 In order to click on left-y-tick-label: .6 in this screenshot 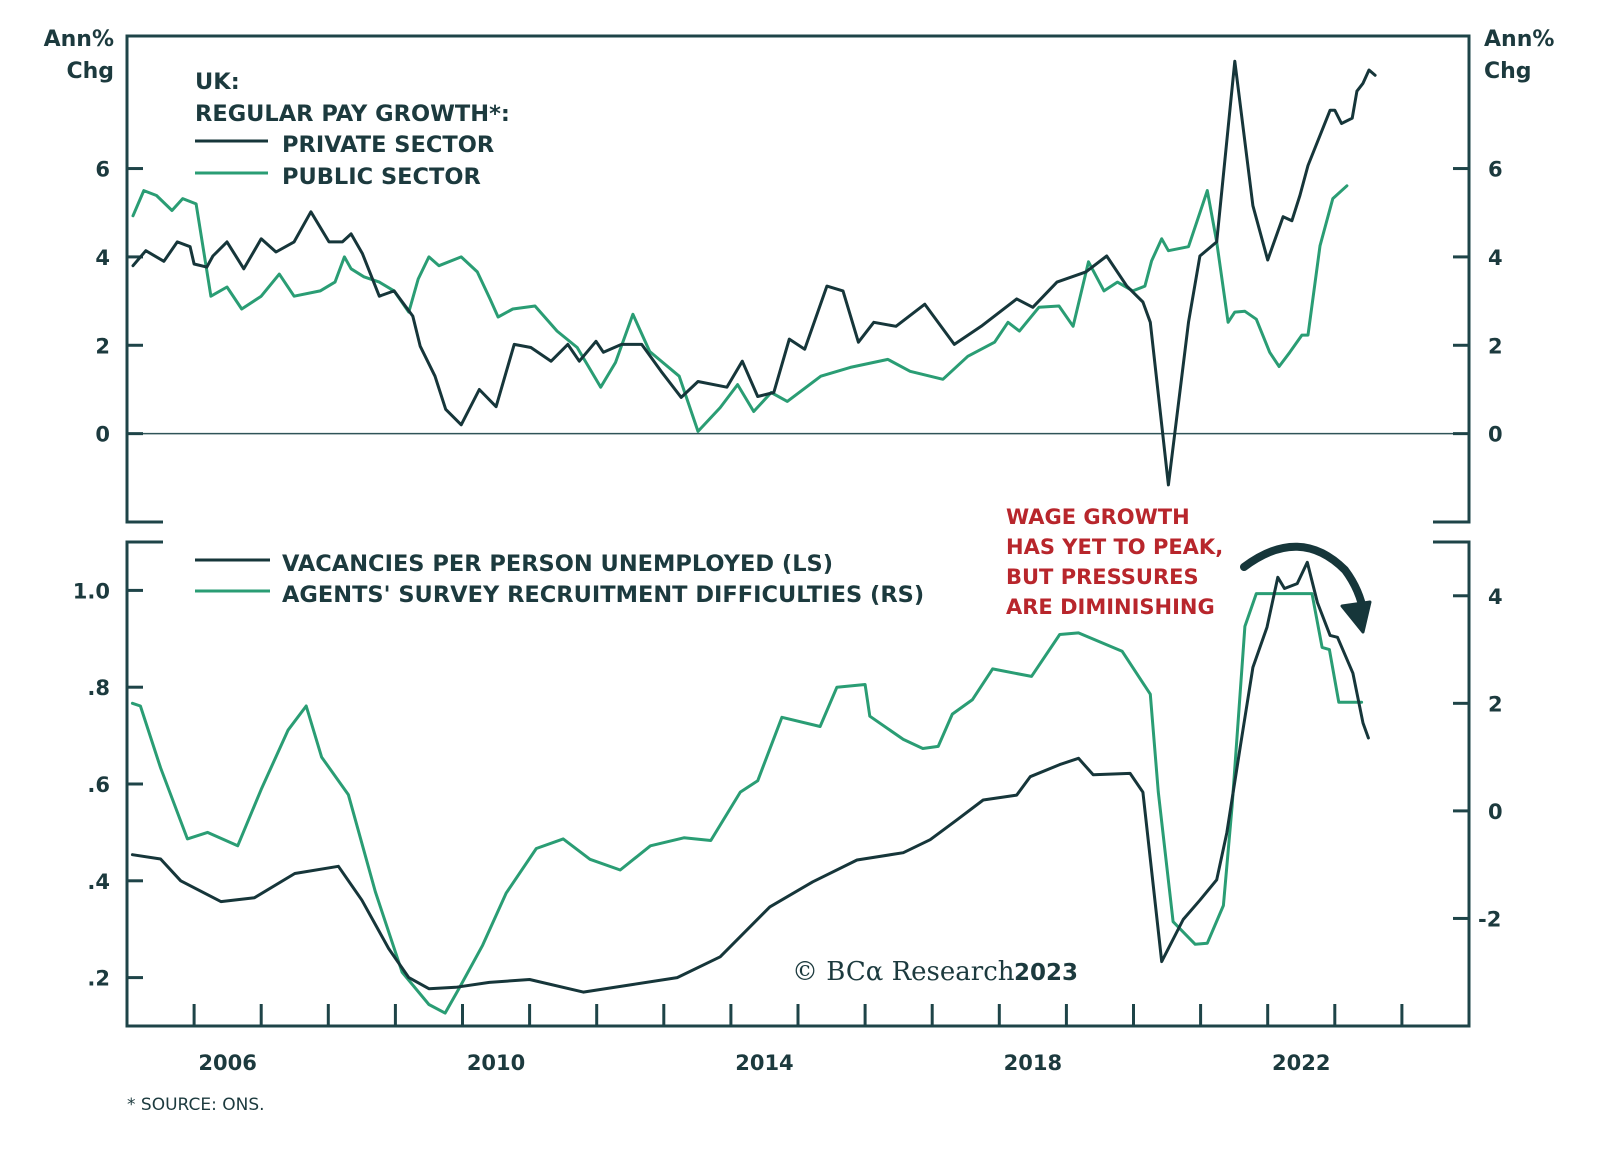, I will do `click(98, 785)`.